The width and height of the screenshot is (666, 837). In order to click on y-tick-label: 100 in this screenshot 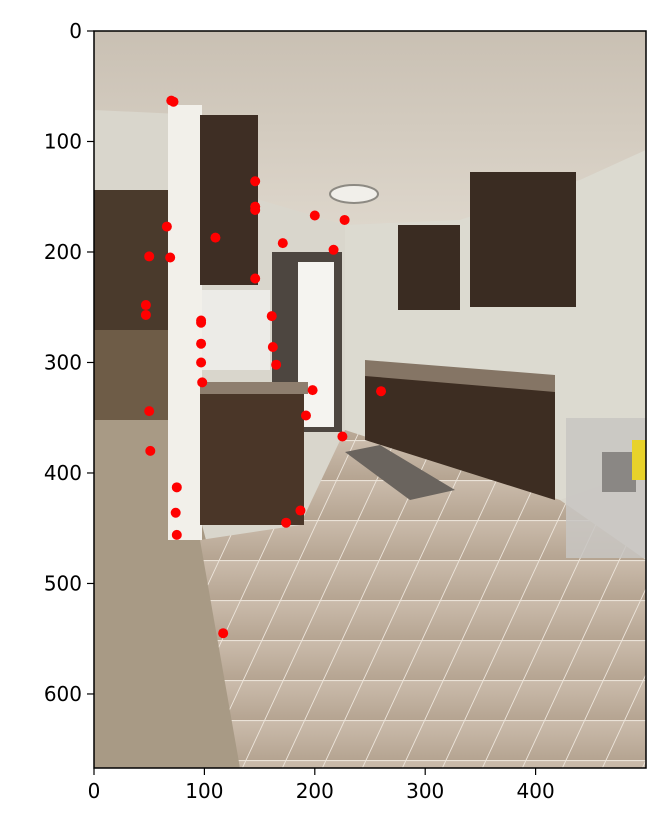, I will do `click(63, 141)`.